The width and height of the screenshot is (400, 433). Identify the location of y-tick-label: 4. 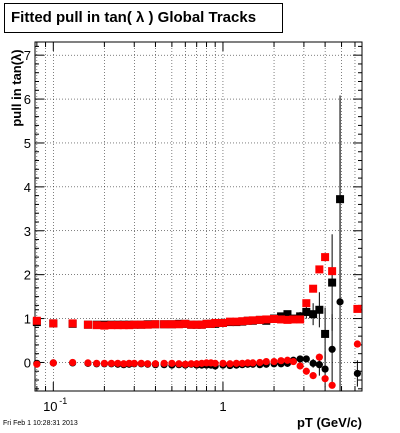
(27, 187).